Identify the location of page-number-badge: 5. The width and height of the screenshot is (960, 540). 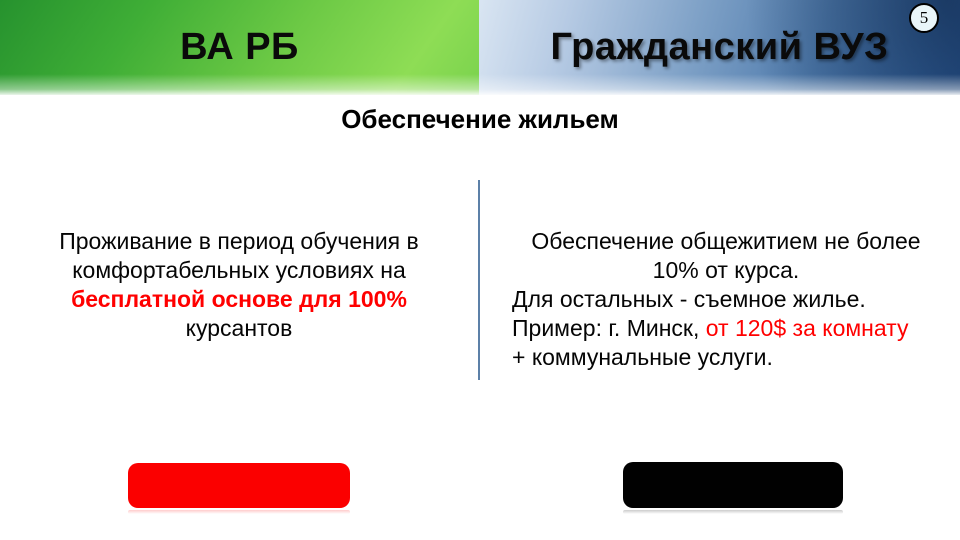
(924, 18).